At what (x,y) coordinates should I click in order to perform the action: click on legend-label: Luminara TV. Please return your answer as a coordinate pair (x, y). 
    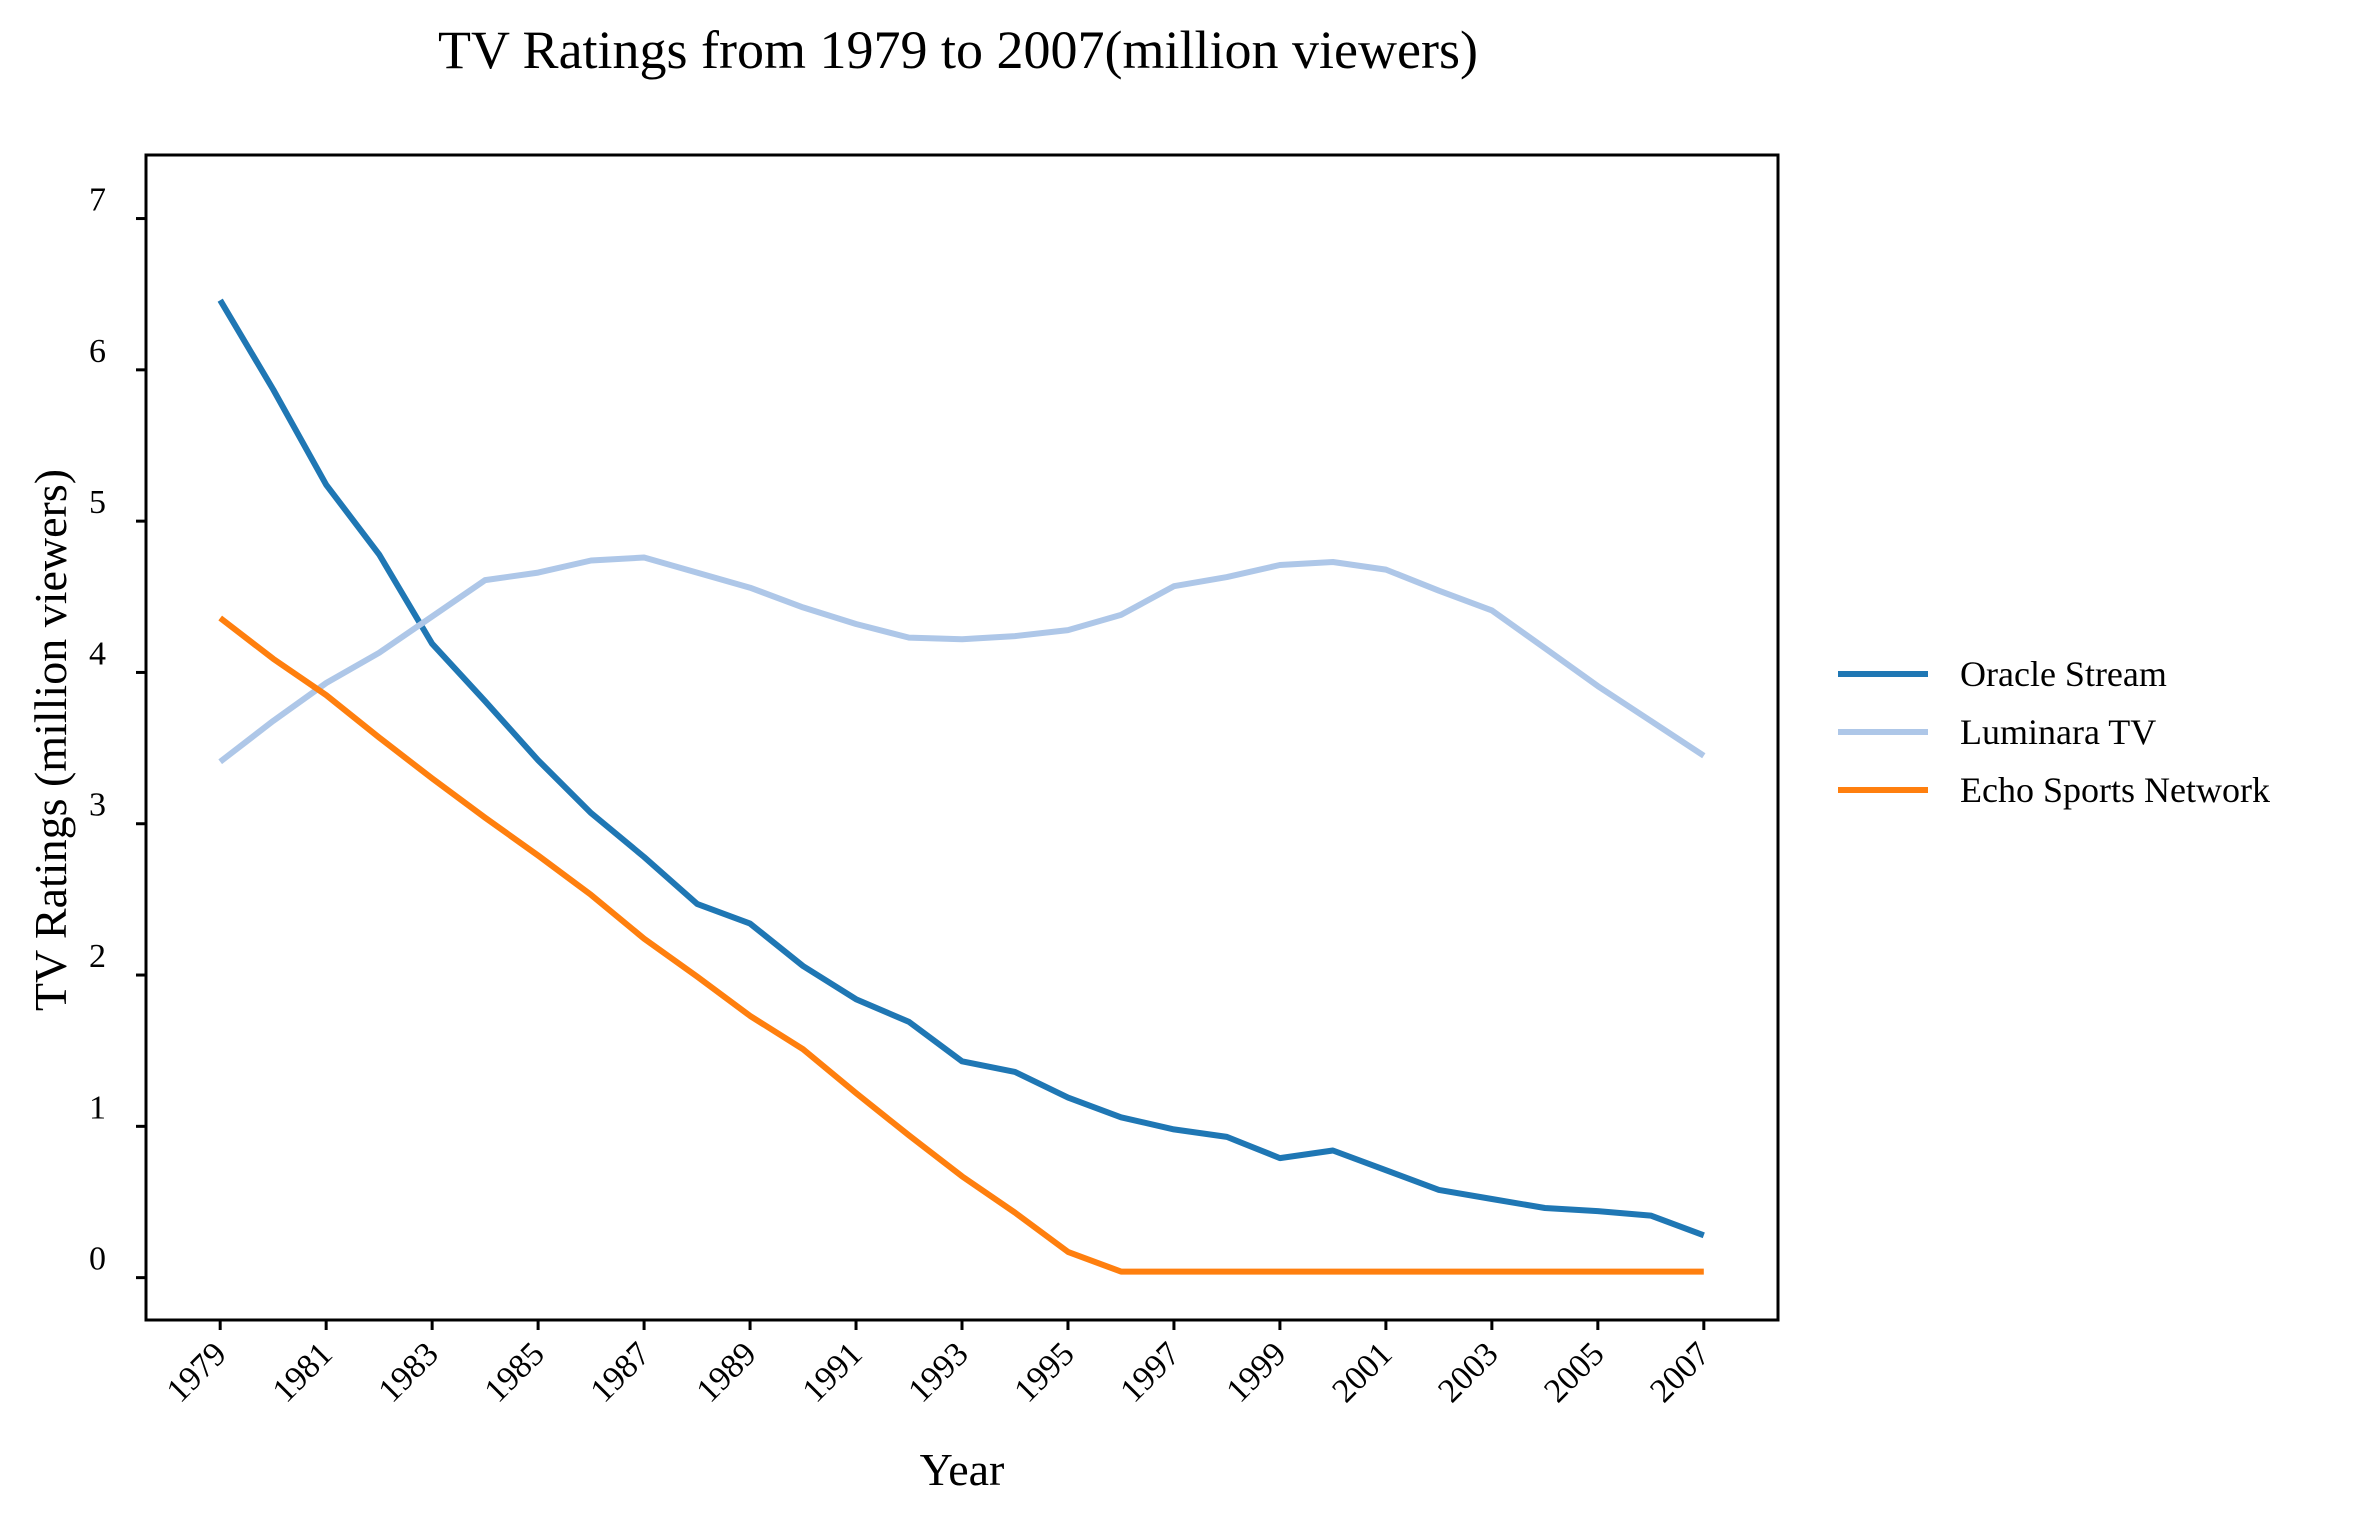
    Looking at the image, I should click on (2058, 732).